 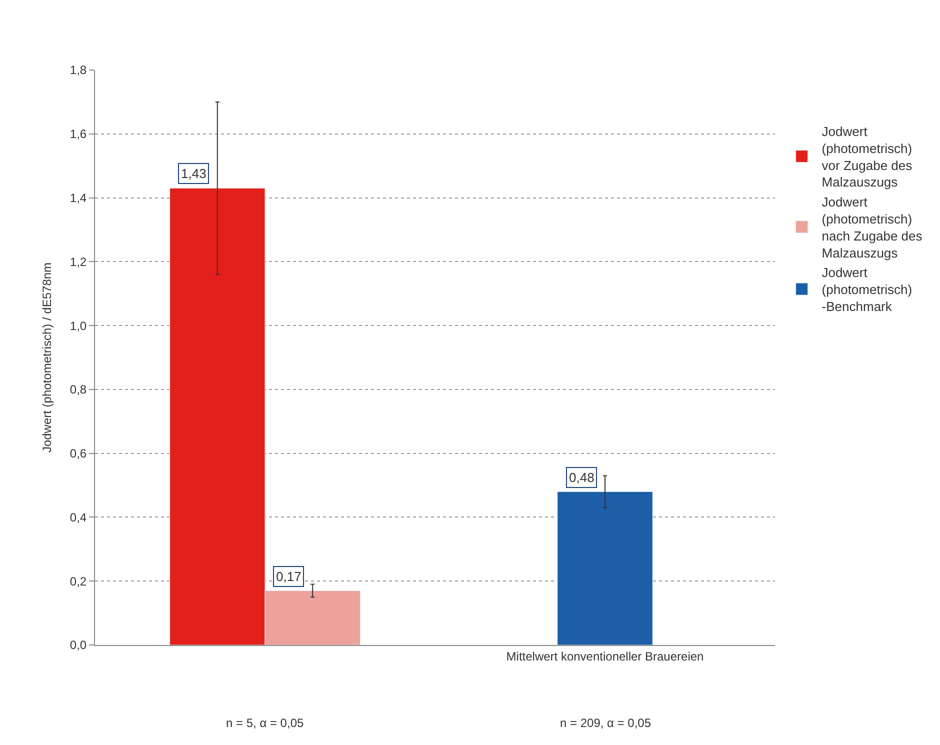 I want to click on data-label: 0,48, so click(x=581, y=477).